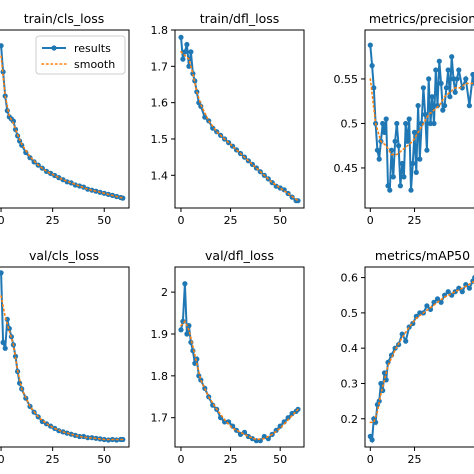 This screenshot has width=474, height=474. What do you see at coordinates (240, 18) in the screenshot?
I see `chart-title: train/dfl_loss` at bounding box center [240, 18].